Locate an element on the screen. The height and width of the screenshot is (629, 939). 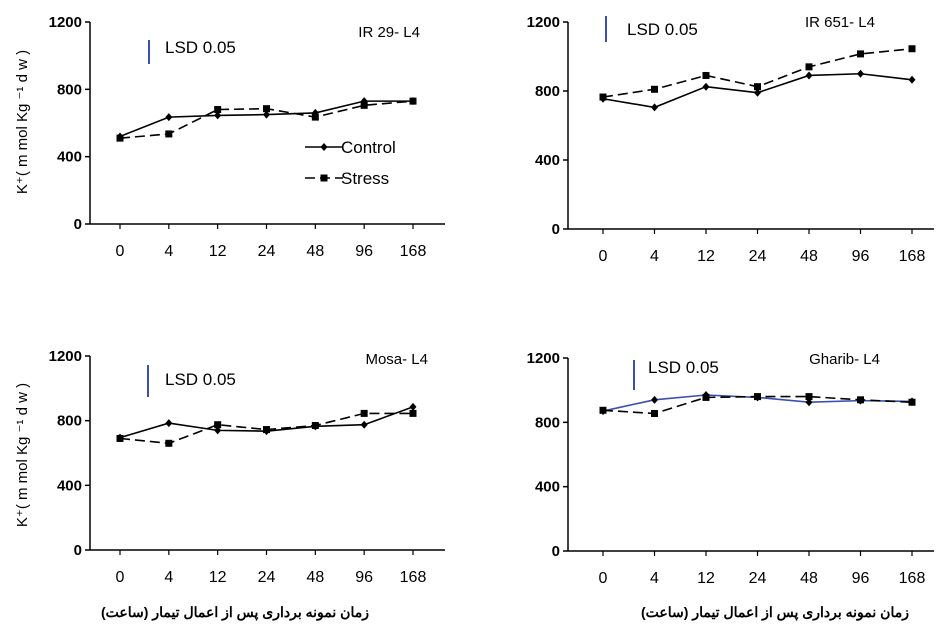
panel-title: Gharib- L4 is located at coordinates (844, 359).